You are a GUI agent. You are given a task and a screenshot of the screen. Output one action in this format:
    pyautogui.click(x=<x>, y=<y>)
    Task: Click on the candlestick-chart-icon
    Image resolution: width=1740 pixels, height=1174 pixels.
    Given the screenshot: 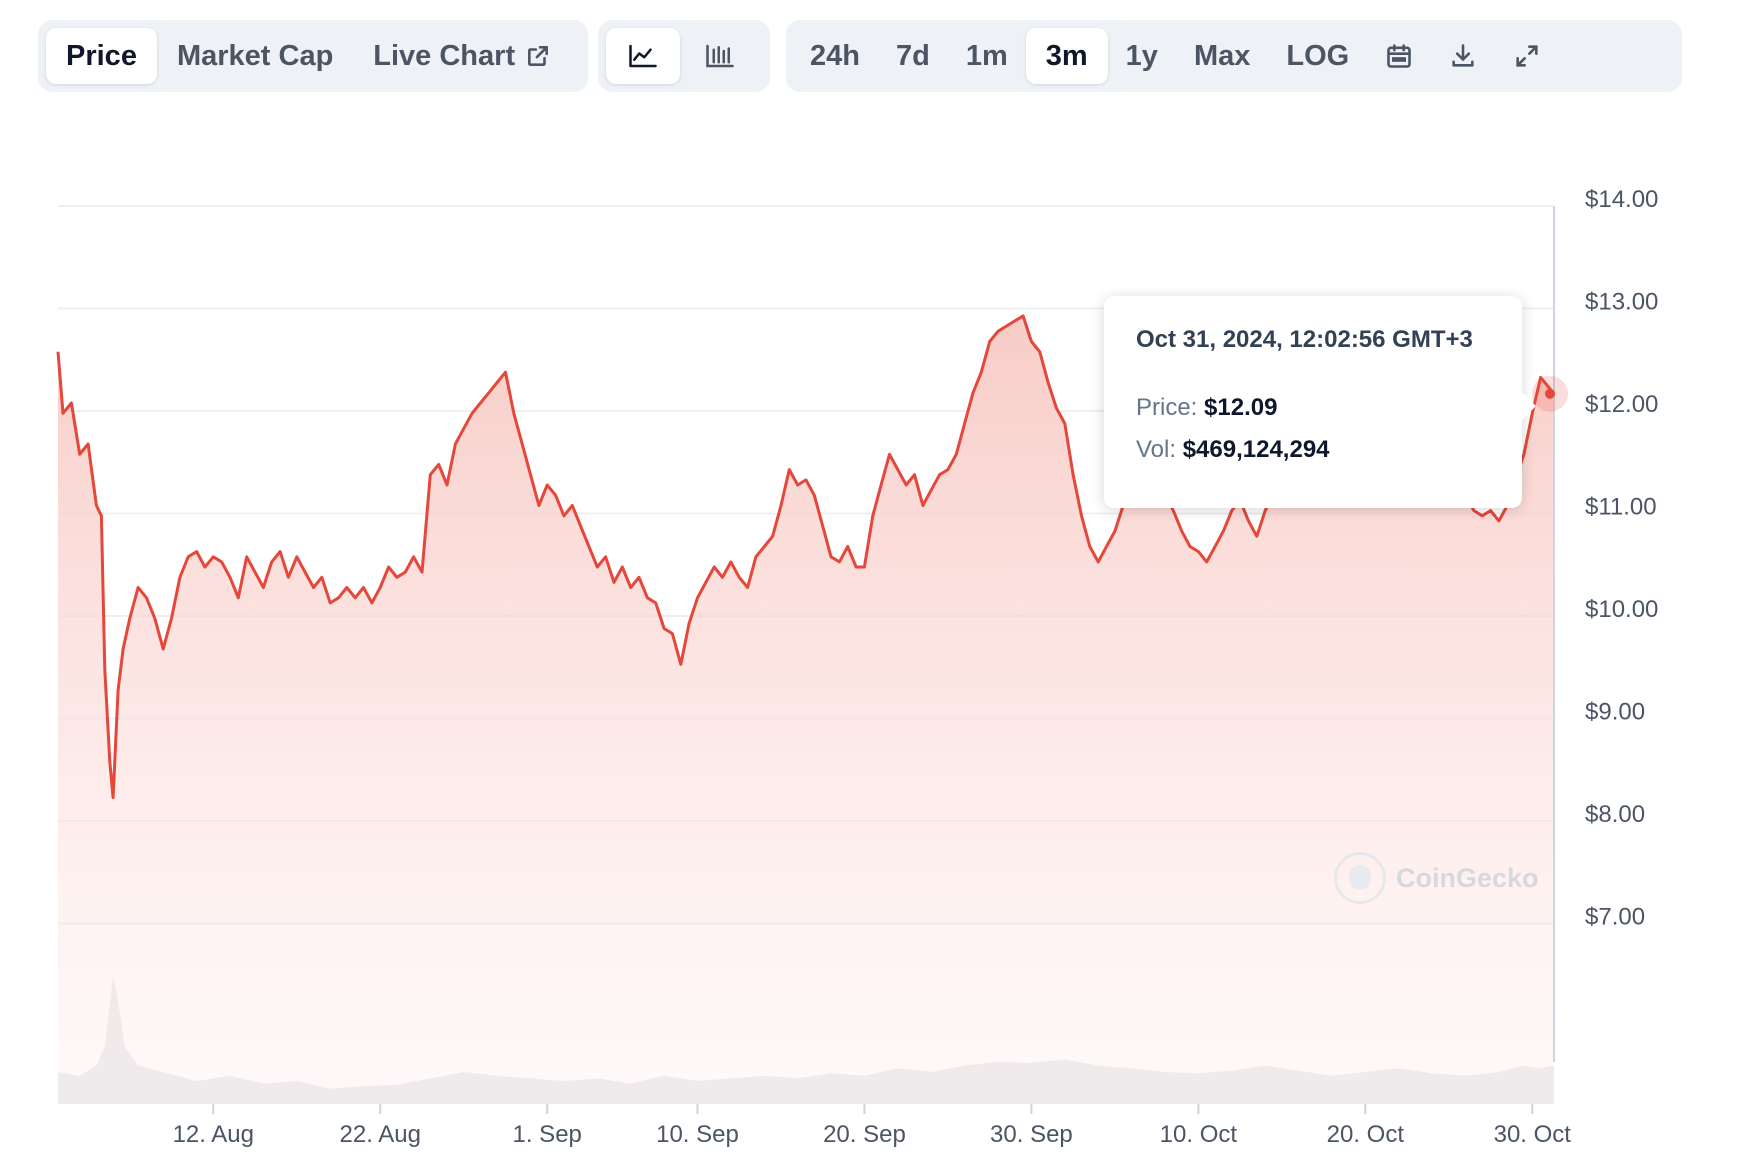 What is the action you would take?
    pyautogui.click(x=720, y=56)
    